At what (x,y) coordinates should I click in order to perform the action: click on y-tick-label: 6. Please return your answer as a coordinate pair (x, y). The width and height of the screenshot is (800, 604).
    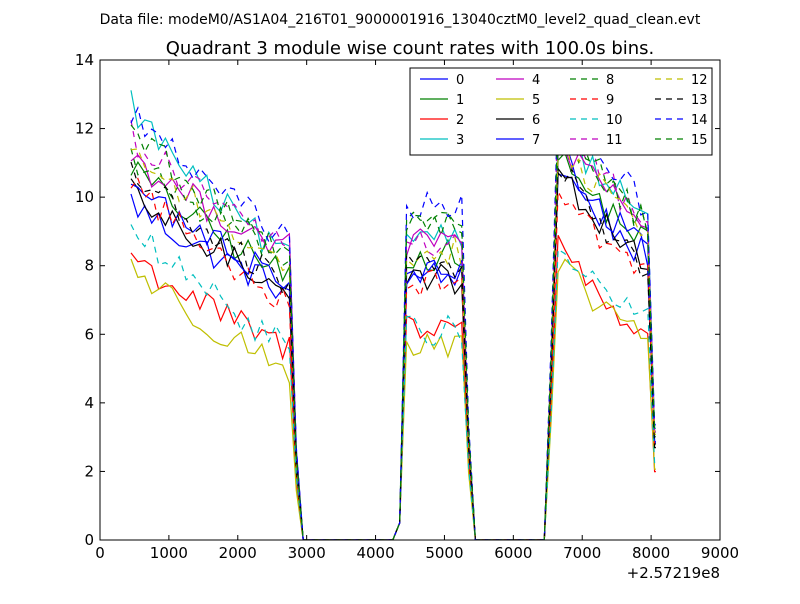
    Looking at the image, I should click on (89, 334).